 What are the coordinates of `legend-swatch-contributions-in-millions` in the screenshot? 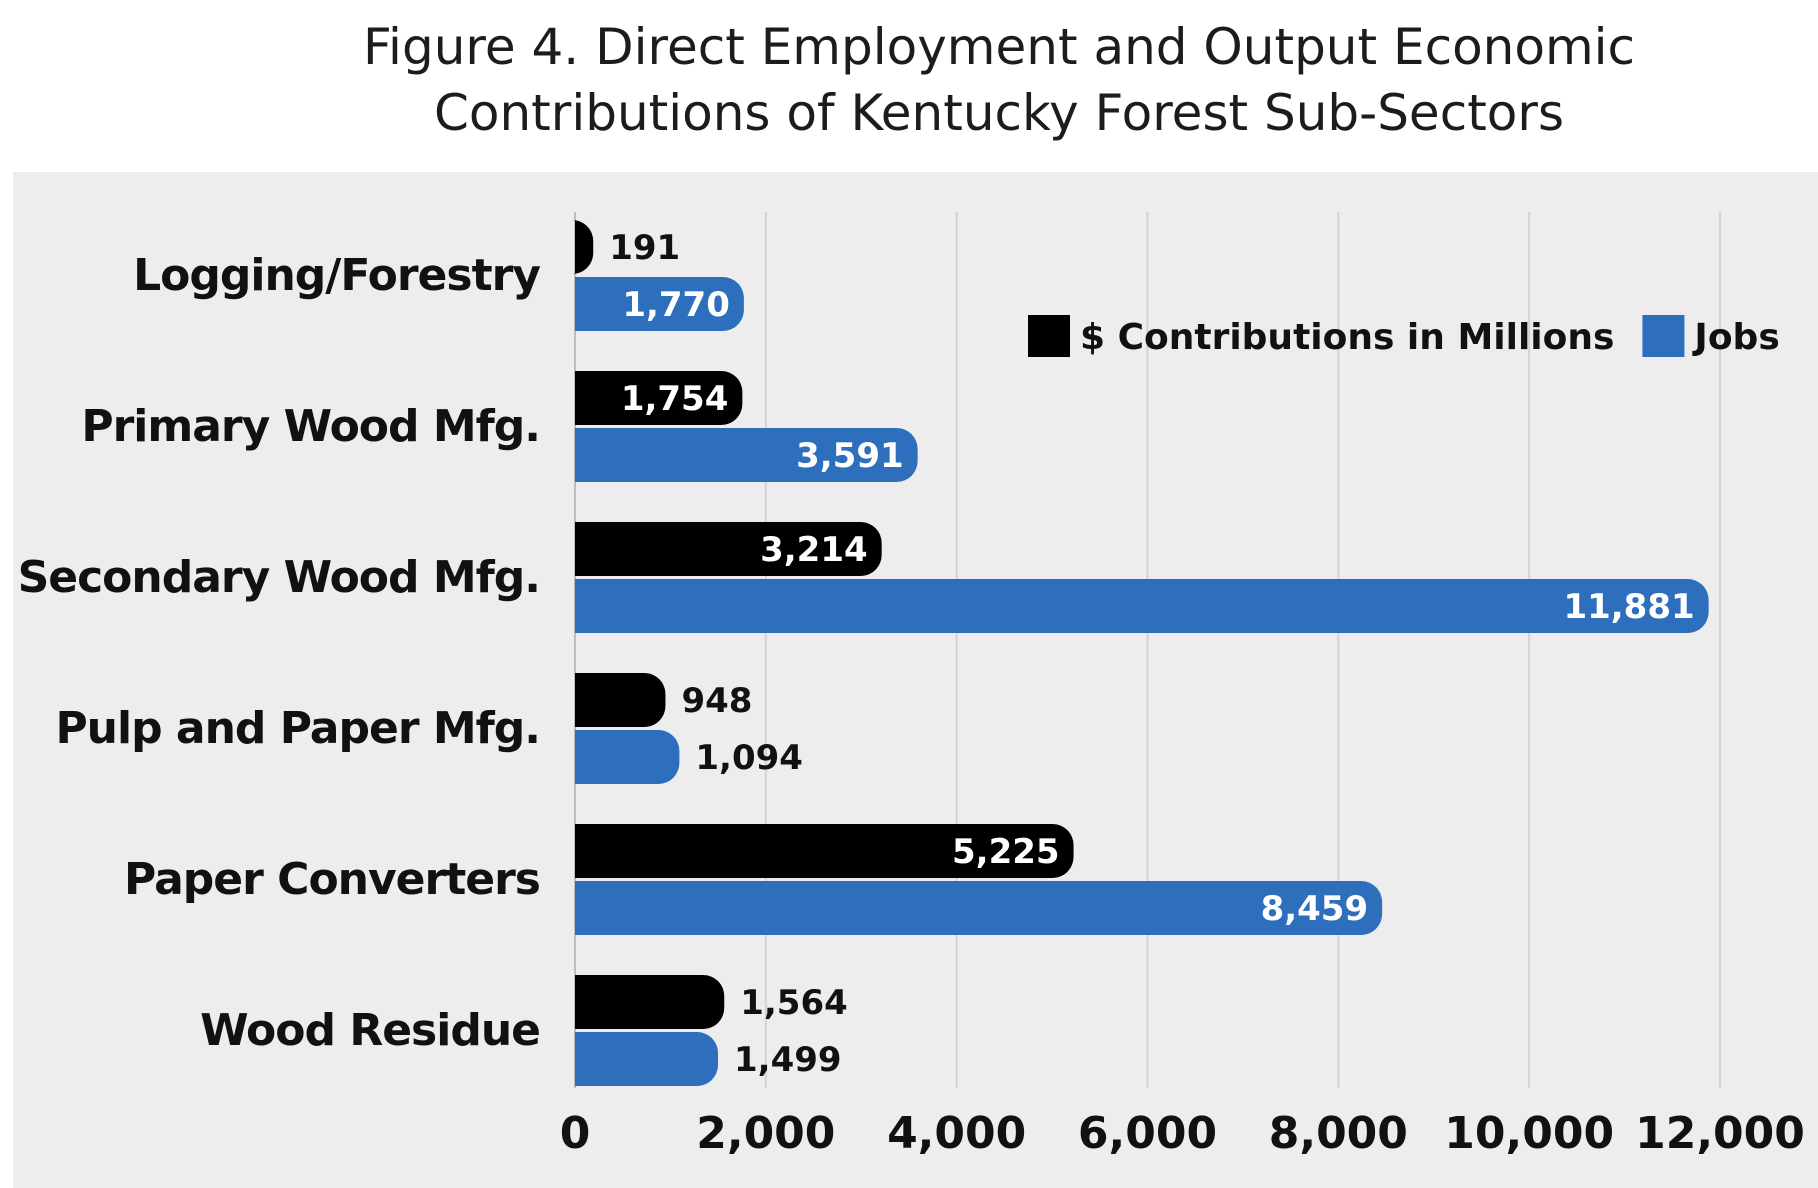 It's located at (1049, 336).